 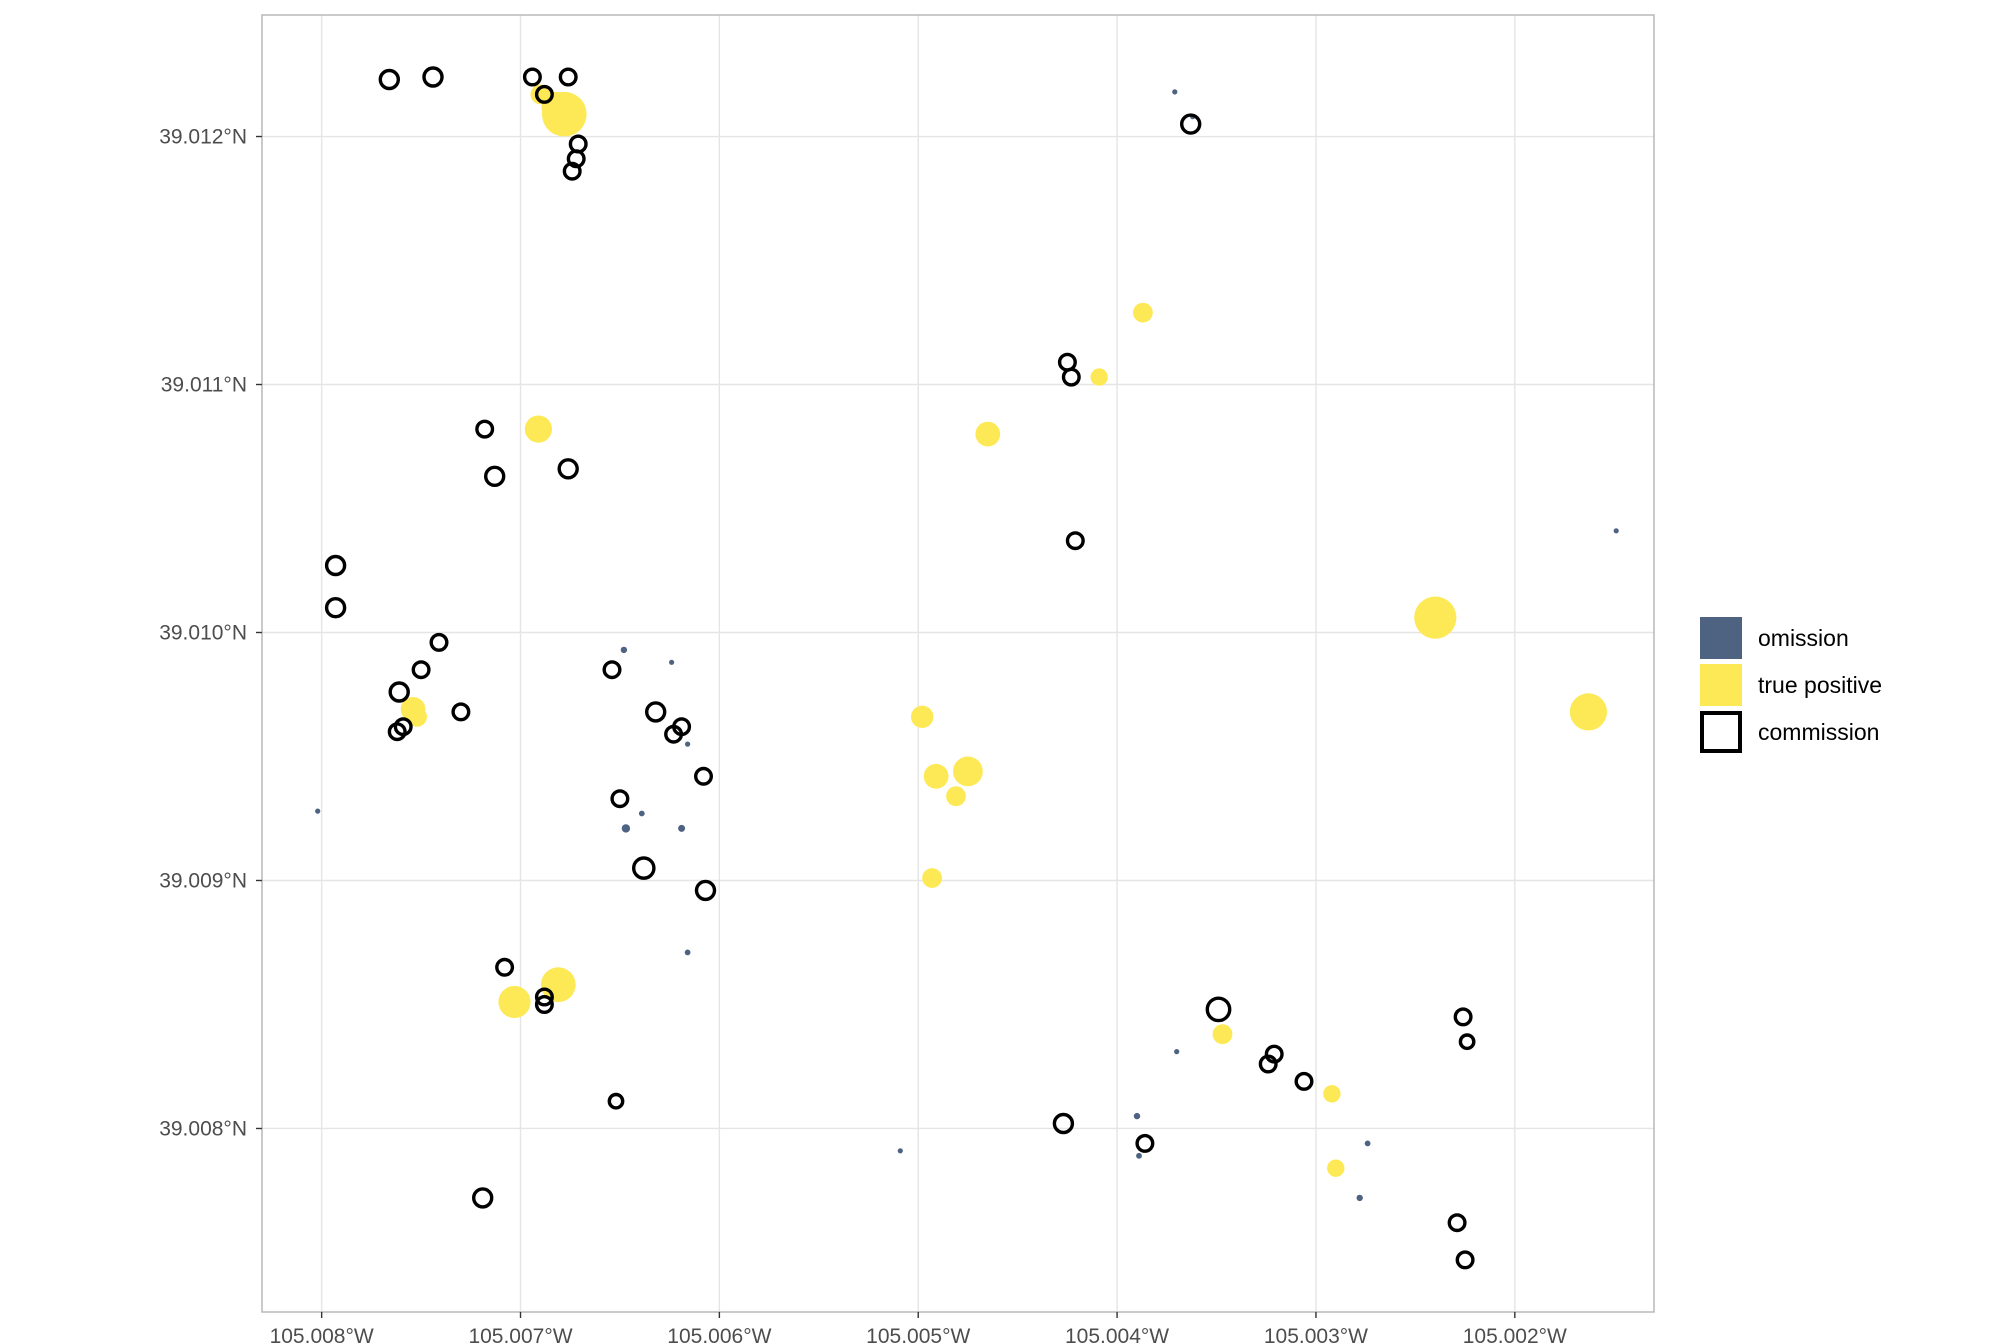 What do you see at coordinates (1721, 638) in the screenshot?
I see `legend-key-omission` at bounding box center [1721, 638].